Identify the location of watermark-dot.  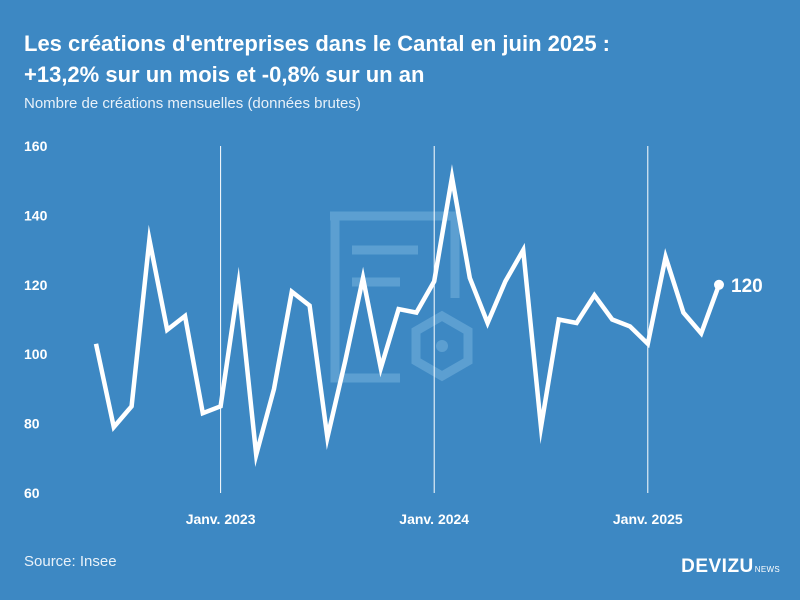
(442, 346).